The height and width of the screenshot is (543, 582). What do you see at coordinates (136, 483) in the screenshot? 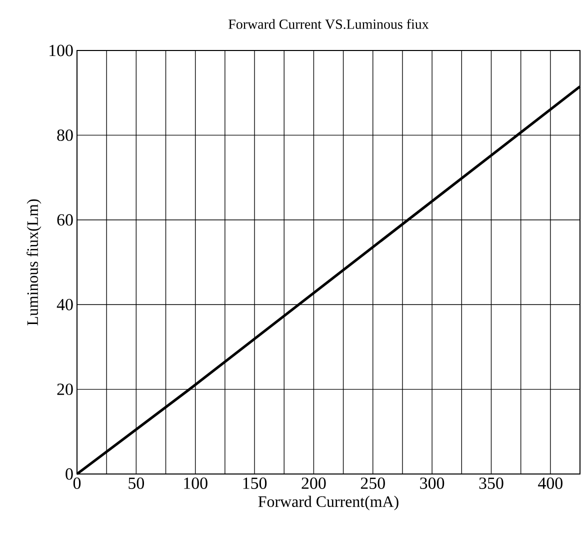
I see `x-tick-label: 50` at bounding box center [136, 483].